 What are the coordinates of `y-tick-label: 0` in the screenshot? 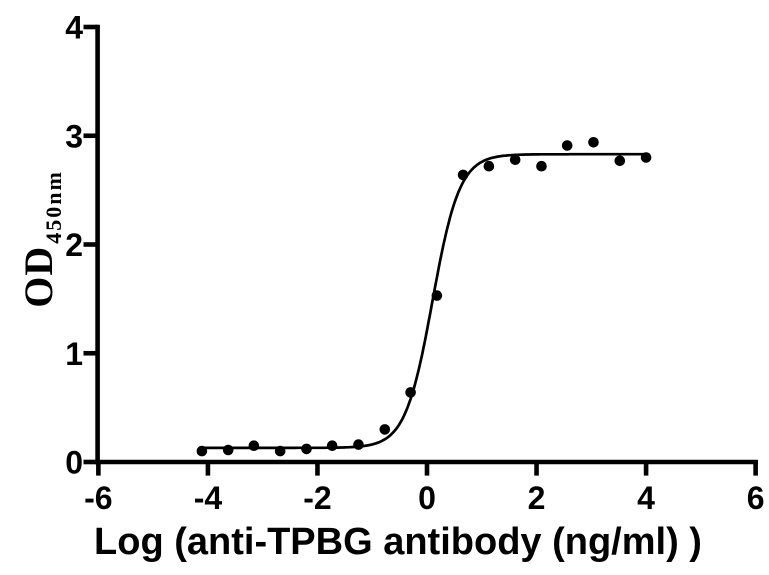 It's located at (74, 463).